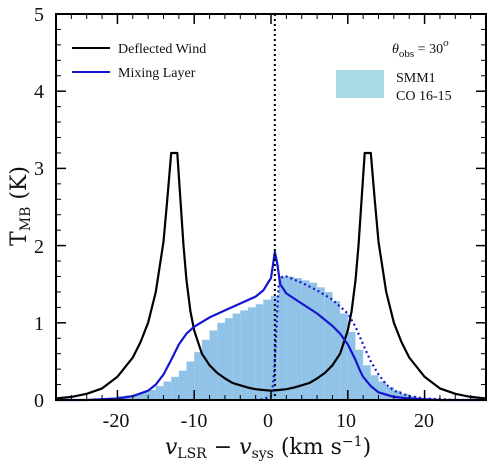 This screenshot has height=464, width=498. What do you see at coordinates (39, 401) in the screenshot?
I see `y-tick-label: 0` at bounding box center [39, 401].